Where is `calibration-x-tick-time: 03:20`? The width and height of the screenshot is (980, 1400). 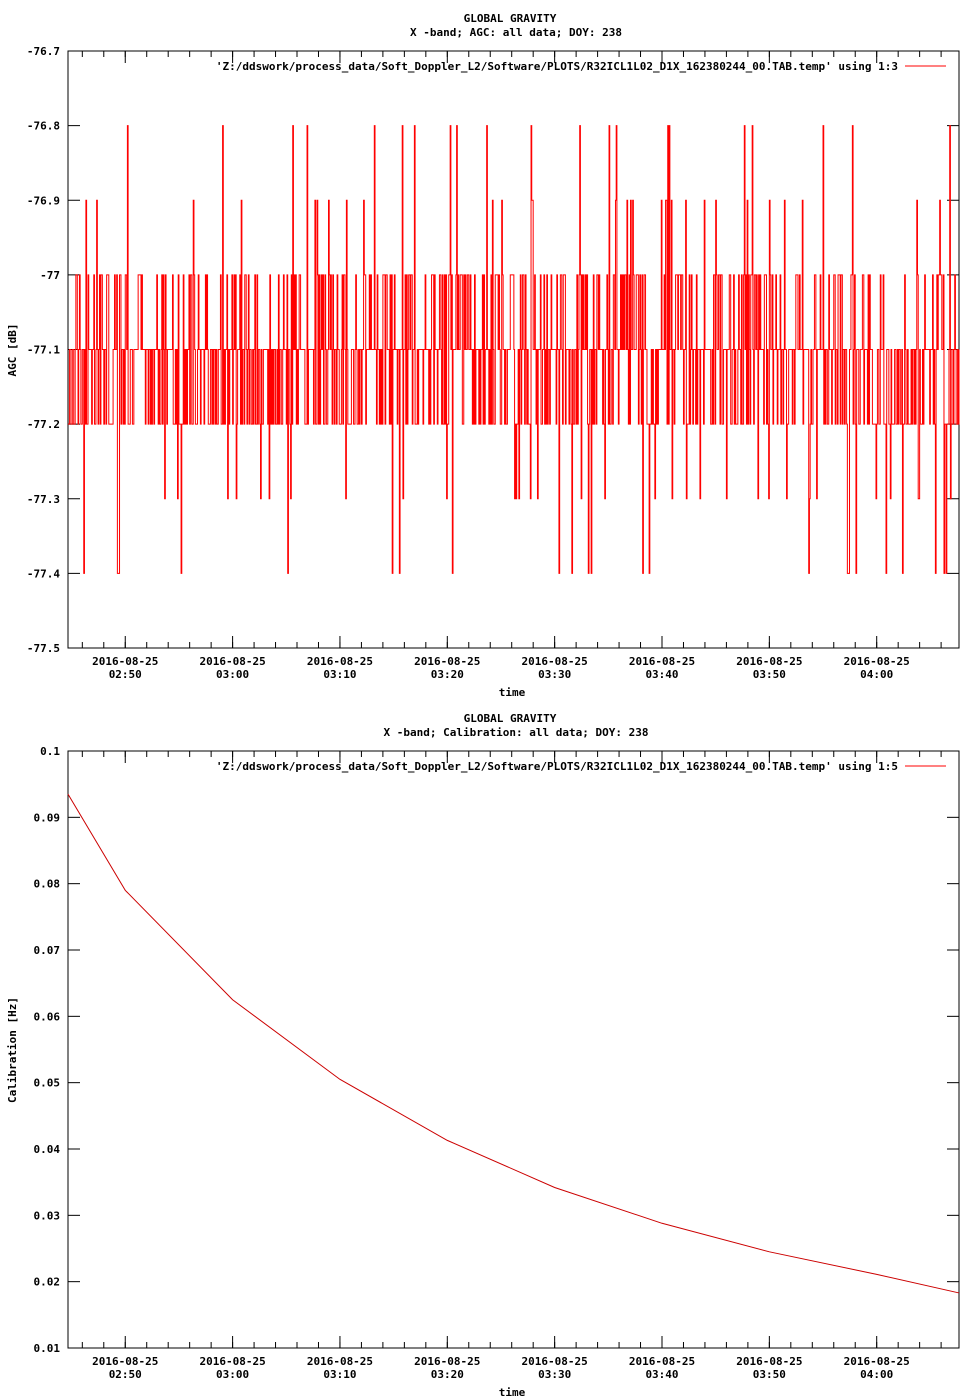
calibration-x-tick-time: 03:20 is located at coordinates (447, 1374).